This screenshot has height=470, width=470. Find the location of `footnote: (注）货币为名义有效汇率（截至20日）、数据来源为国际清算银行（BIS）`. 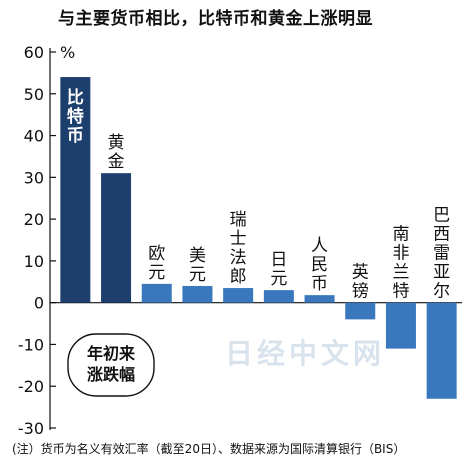

footnote: (注）货币为名义有效汇率（截至20日）、数据来源为国际清算银行（BIS） is located at coordinates (209, 449).